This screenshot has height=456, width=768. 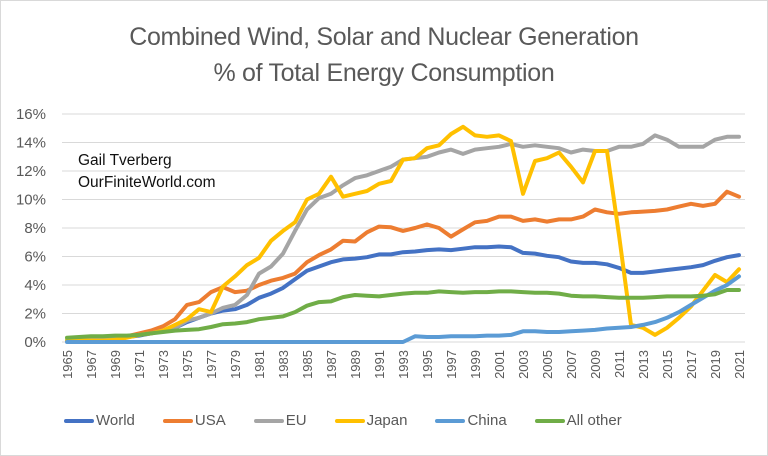 I want to click on x-tick-label: 1967, so click(x=91, y=364).